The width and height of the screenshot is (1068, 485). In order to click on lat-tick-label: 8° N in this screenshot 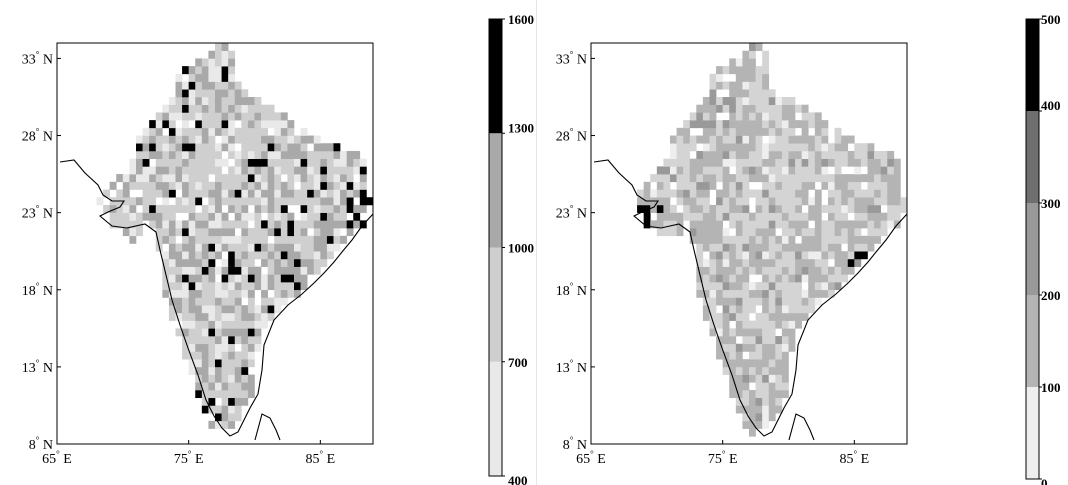, I will do `click(575, 444)`.